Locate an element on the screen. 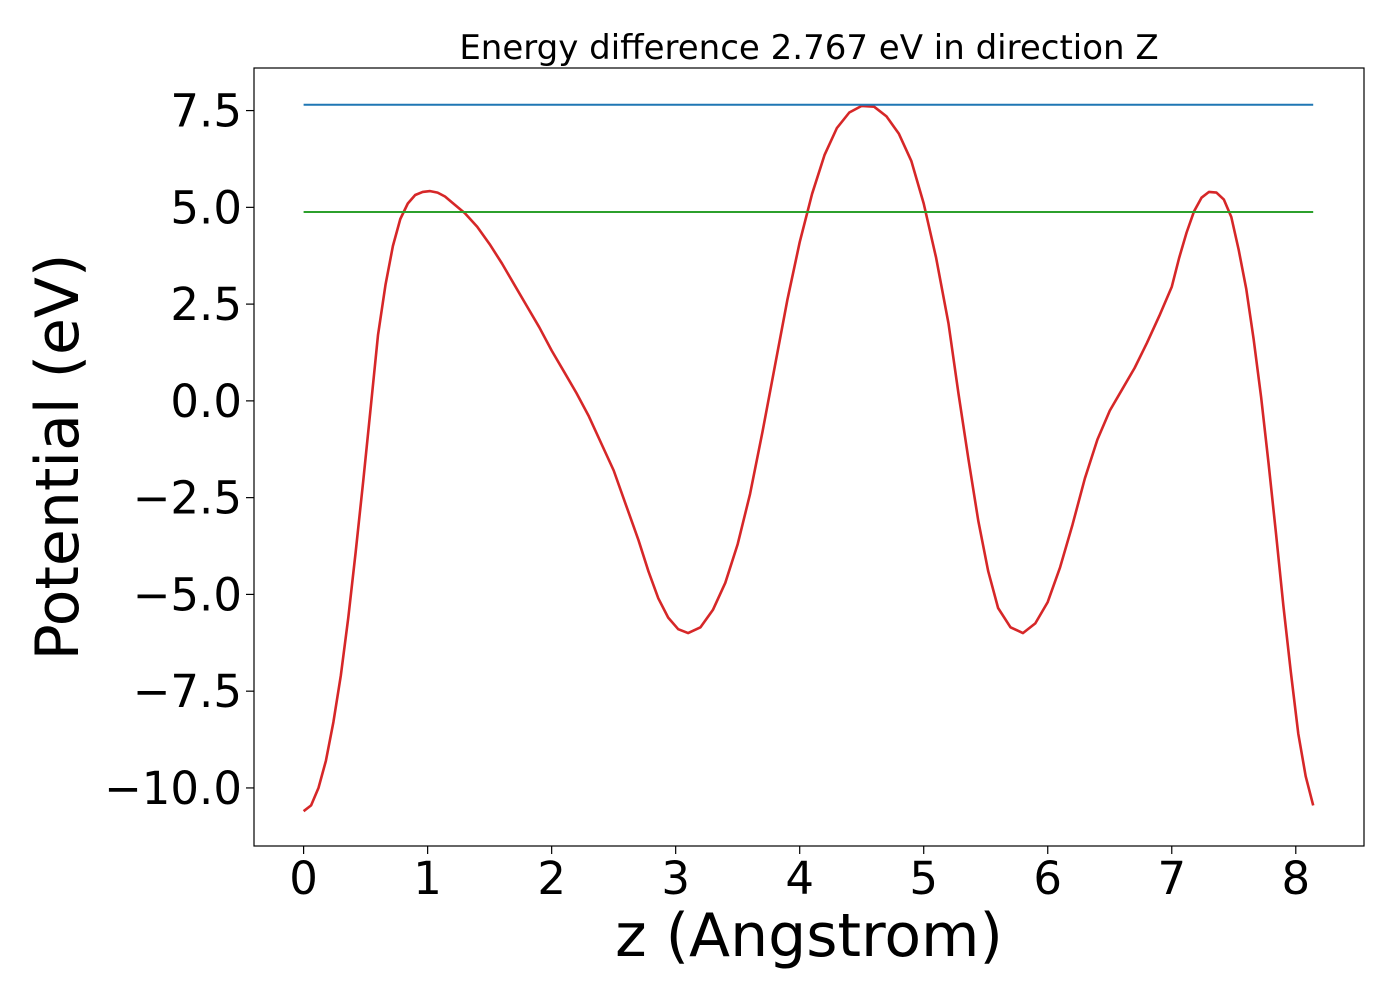 The height and width of the screenshot is (1000, 1400). y-tick-label: 0.0 is located at coordinates (206, 401).